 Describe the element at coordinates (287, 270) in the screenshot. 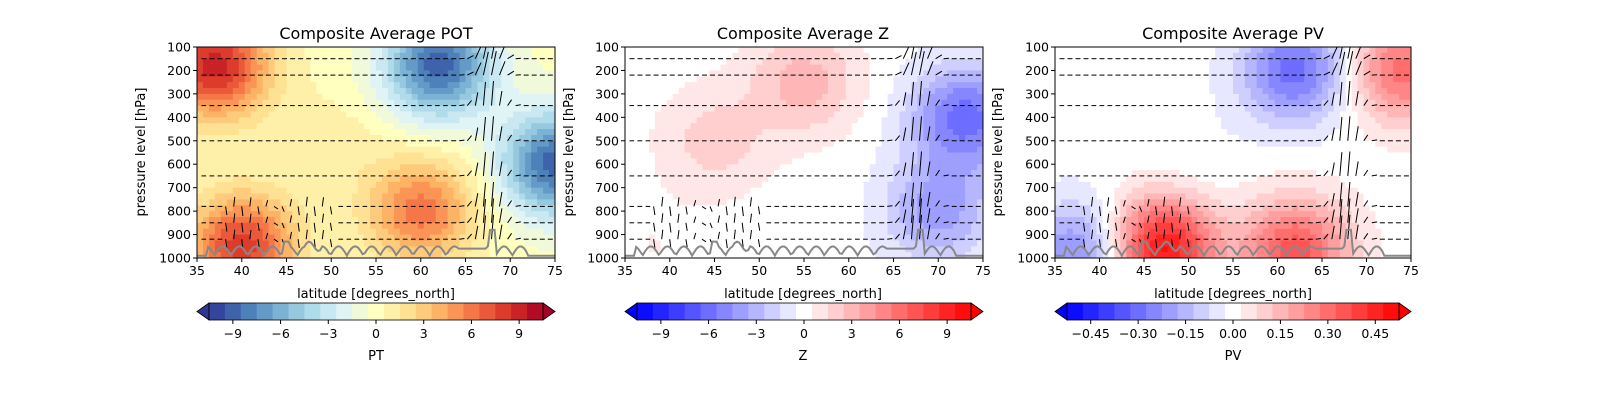

I see `x-tick-label: 45` at that location.